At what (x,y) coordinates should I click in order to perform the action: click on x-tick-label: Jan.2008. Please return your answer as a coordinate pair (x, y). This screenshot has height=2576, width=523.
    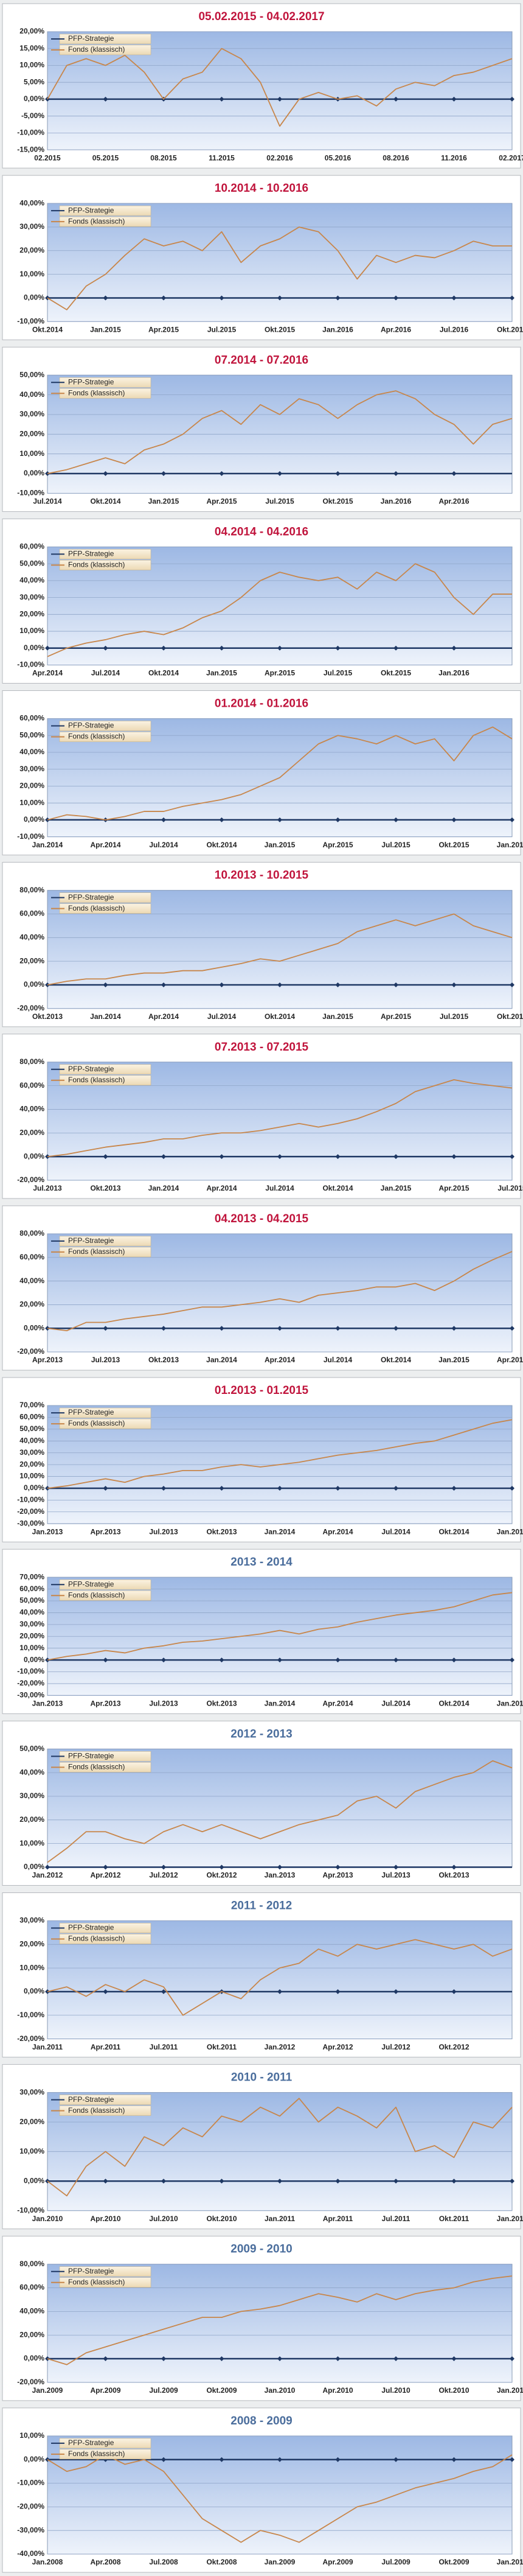
    Looking at the image, I should click on (47, 2562).